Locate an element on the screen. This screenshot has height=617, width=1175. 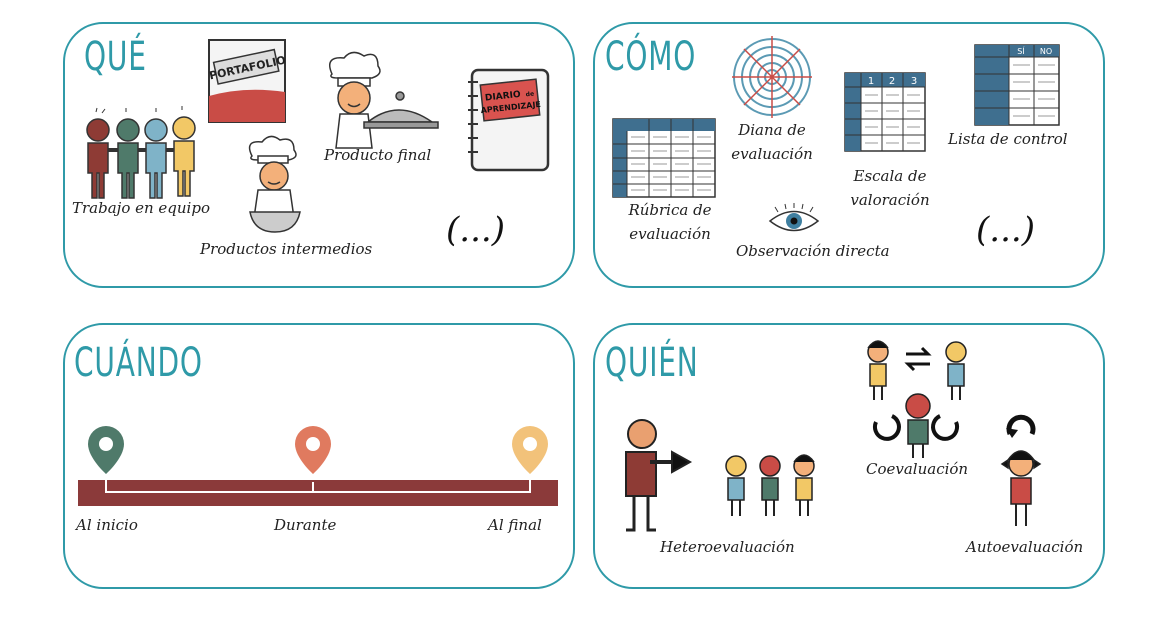
coevaluation-icon is located at coordinates (917, 399).